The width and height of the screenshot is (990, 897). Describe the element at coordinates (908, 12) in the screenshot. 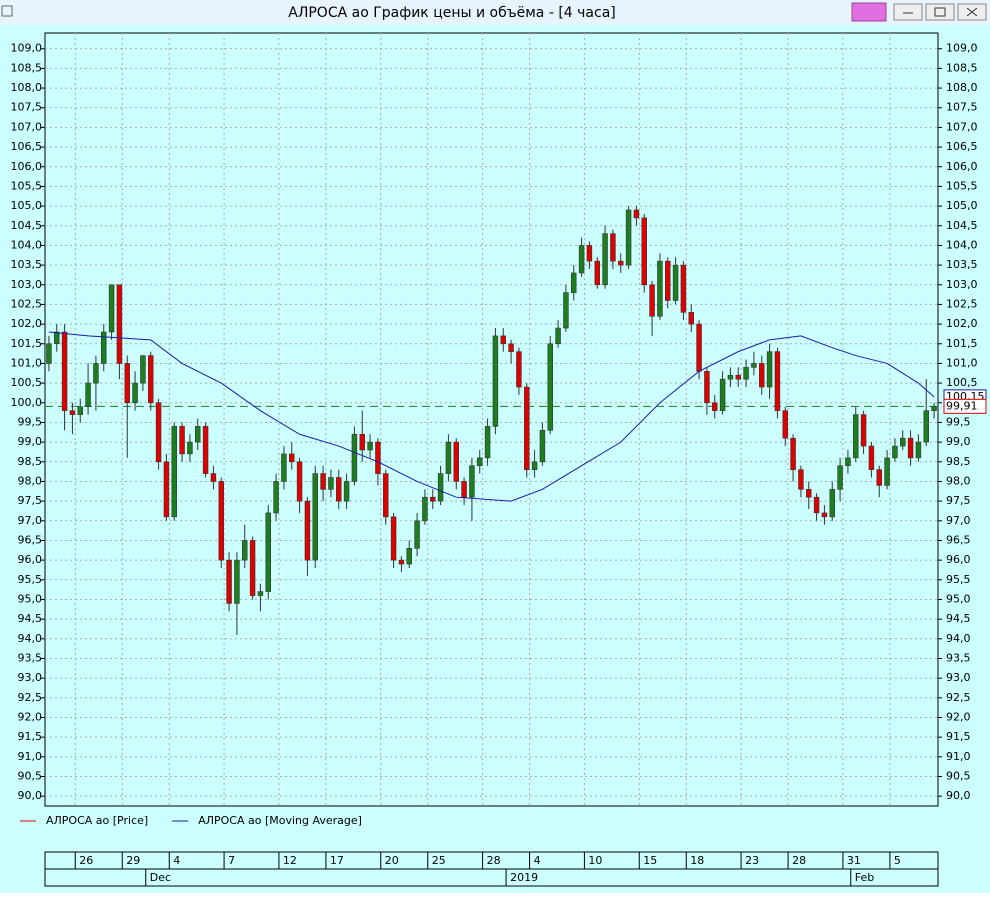

I see `minimize-button` at that location.